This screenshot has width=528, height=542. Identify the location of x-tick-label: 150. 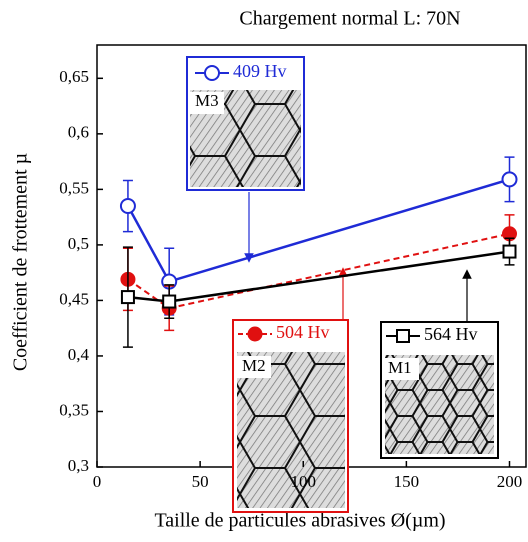
(407, 481).